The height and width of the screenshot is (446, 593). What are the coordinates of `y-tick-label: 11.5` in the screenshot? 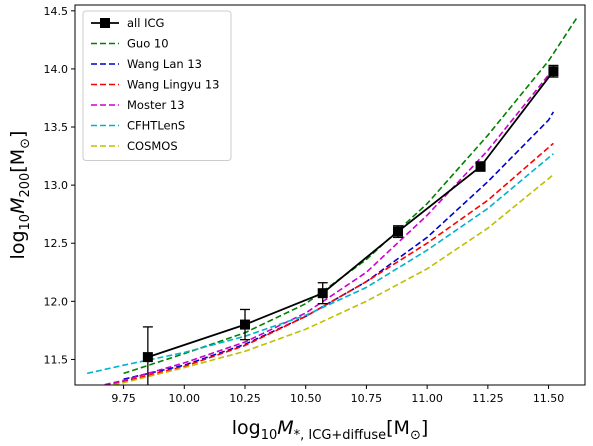 It's located at (56, 359).